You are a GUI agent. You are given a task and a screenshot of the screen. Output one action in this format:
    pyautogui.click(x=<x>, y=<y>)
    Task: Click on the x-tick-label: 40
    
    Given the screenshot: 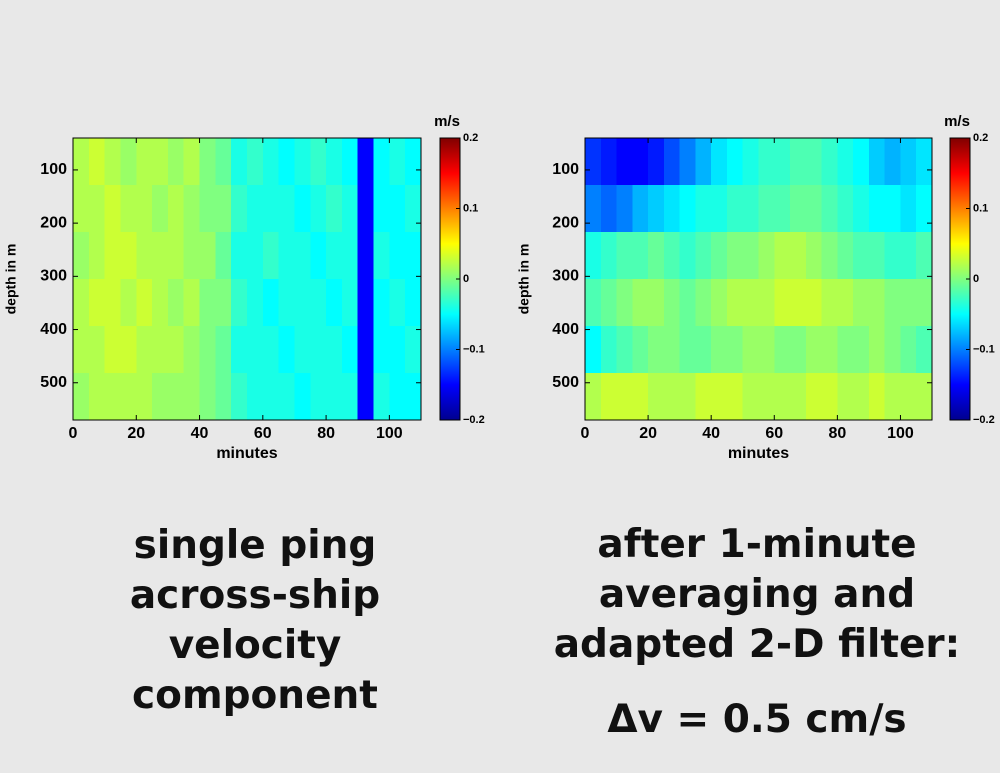 What is the action you would take?
    pyautogui.click(x=711, y=433)
    